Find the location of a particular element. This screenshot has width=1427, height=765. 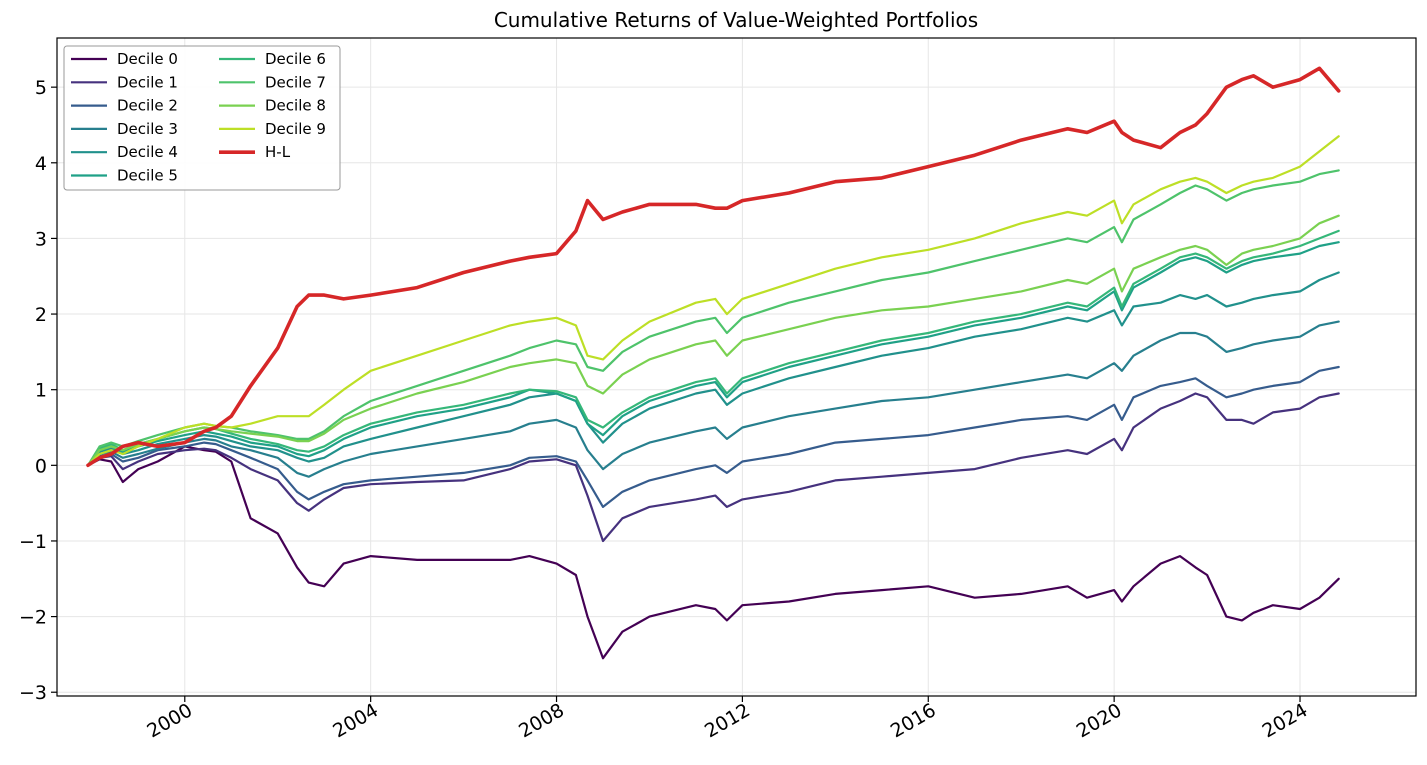

x-tick-label: 2012 is located at coordinates (727, 720).